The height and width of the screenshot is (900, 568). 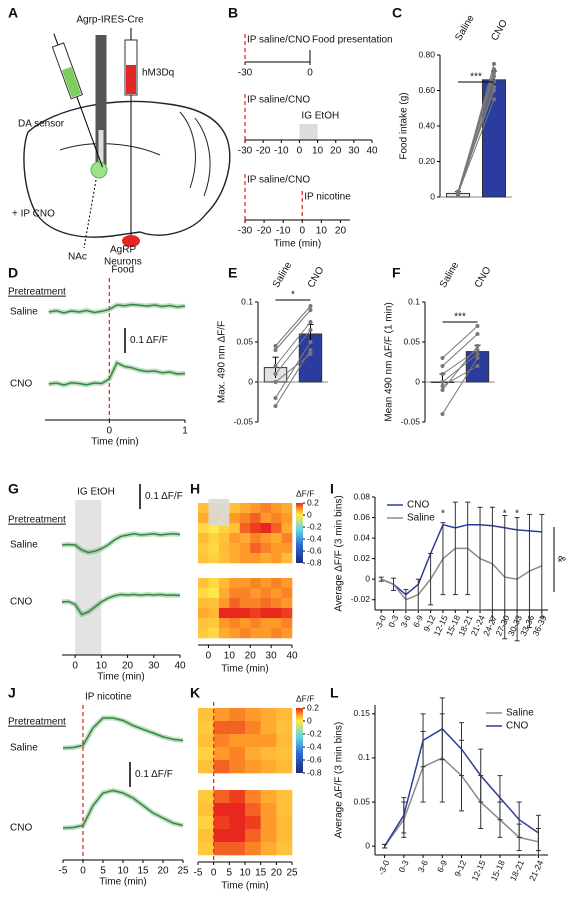 I want to click on event-label: IG EtOH, so click(x=96, y=492).